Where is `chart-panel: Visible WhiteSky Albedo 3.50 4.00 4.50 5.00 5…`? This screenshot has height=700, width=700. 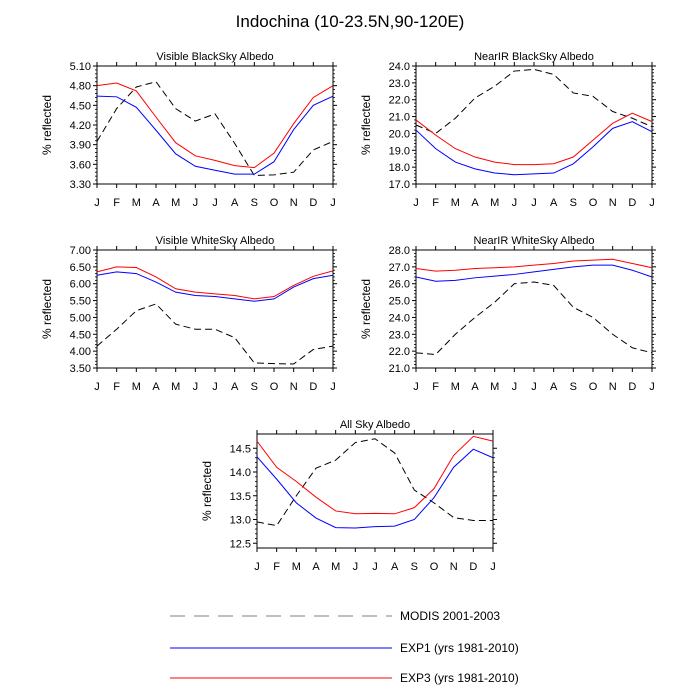
chart-panel: Visible WhiteSky Albedo 3.50 4.00 4.50 5.00 5… is located at coordinates (188, 314).